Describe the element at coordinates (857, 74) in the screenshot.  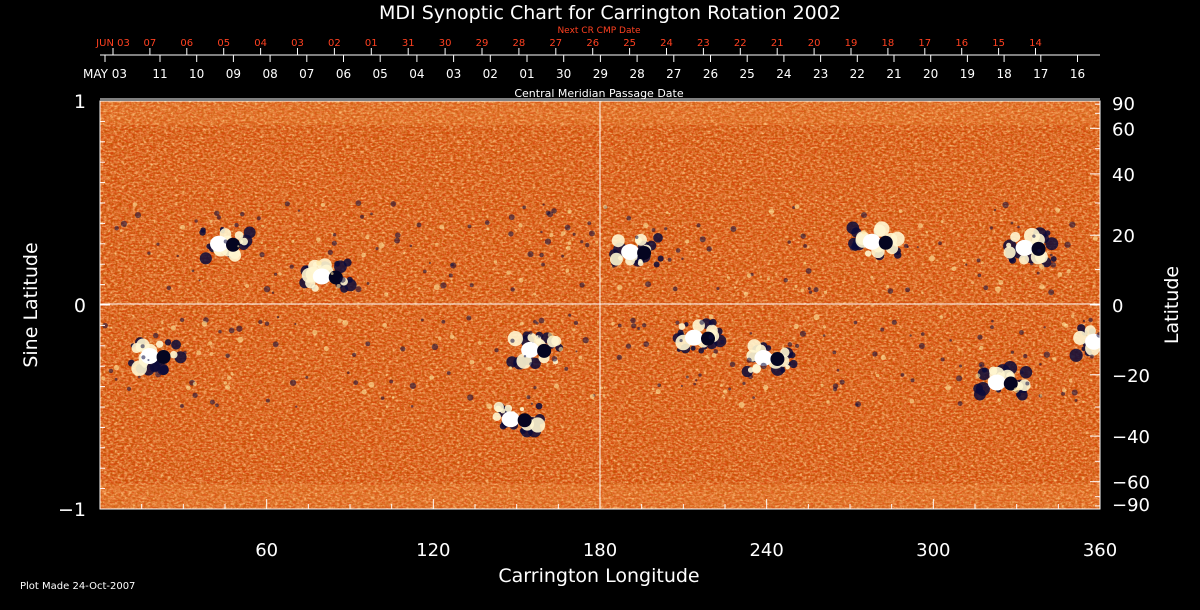
I see `cmp-date-tick-label: 22` at that location.